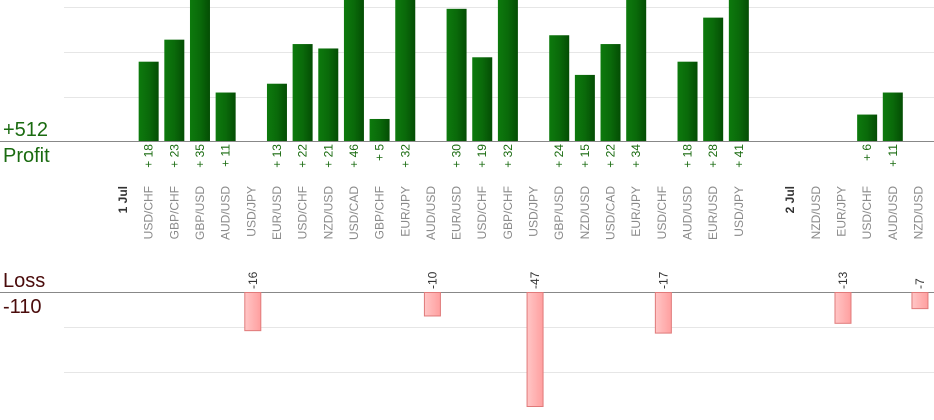  What do you see at coordinates (867, 152) in the screenshot?
I see `profit-value-label: + 6` at bounding box center [867, 152].